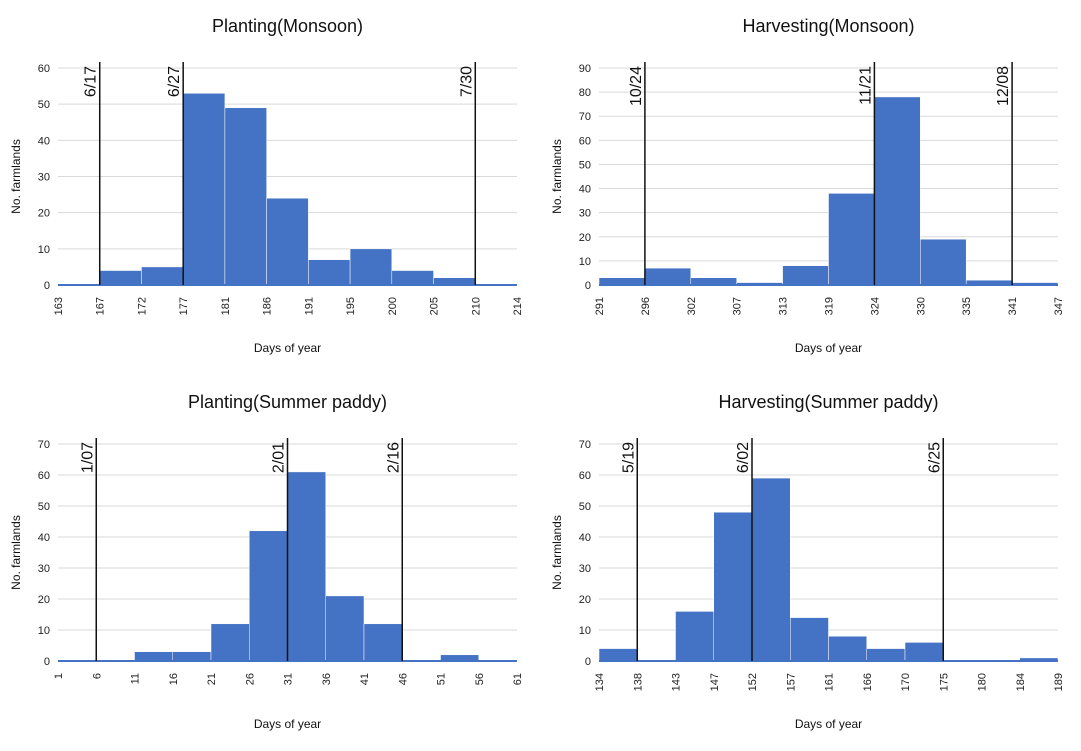  I want to click on date-marker-label: 2/01, so click(279, 457).